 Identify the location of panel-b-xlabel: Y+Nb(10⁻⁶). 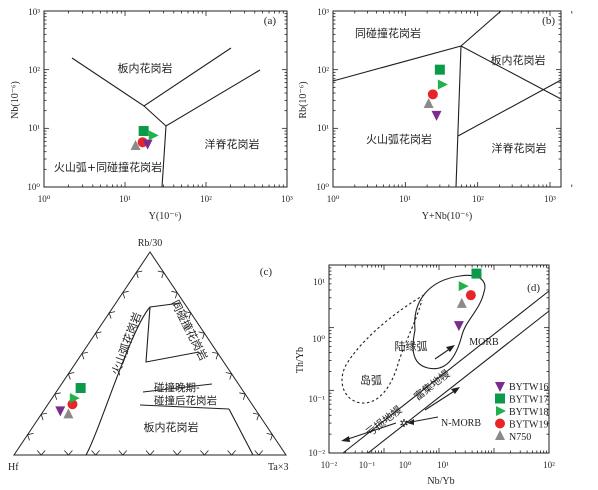
(447, 216).